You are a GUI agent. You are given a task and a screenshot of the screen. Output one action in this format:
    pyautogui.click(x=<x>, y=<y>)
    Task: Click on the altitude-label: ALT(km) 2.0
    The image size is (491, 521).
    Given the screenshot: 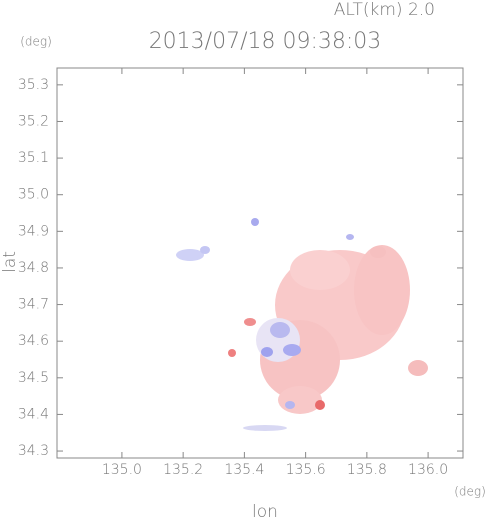 What is the action you would take?
    pyautogui.click(x=384, y=10)
    